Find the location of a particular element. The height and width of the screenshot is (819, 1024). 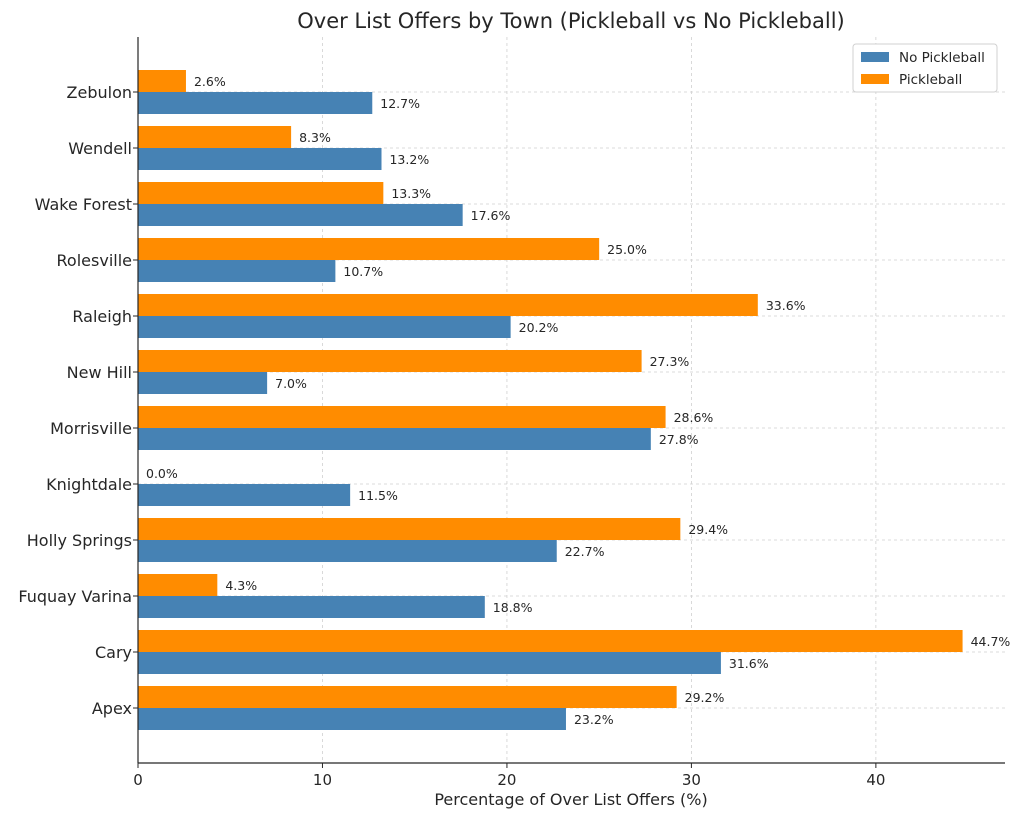

data-label-pickleball: 44.7% is located at coordinates (991, 641).